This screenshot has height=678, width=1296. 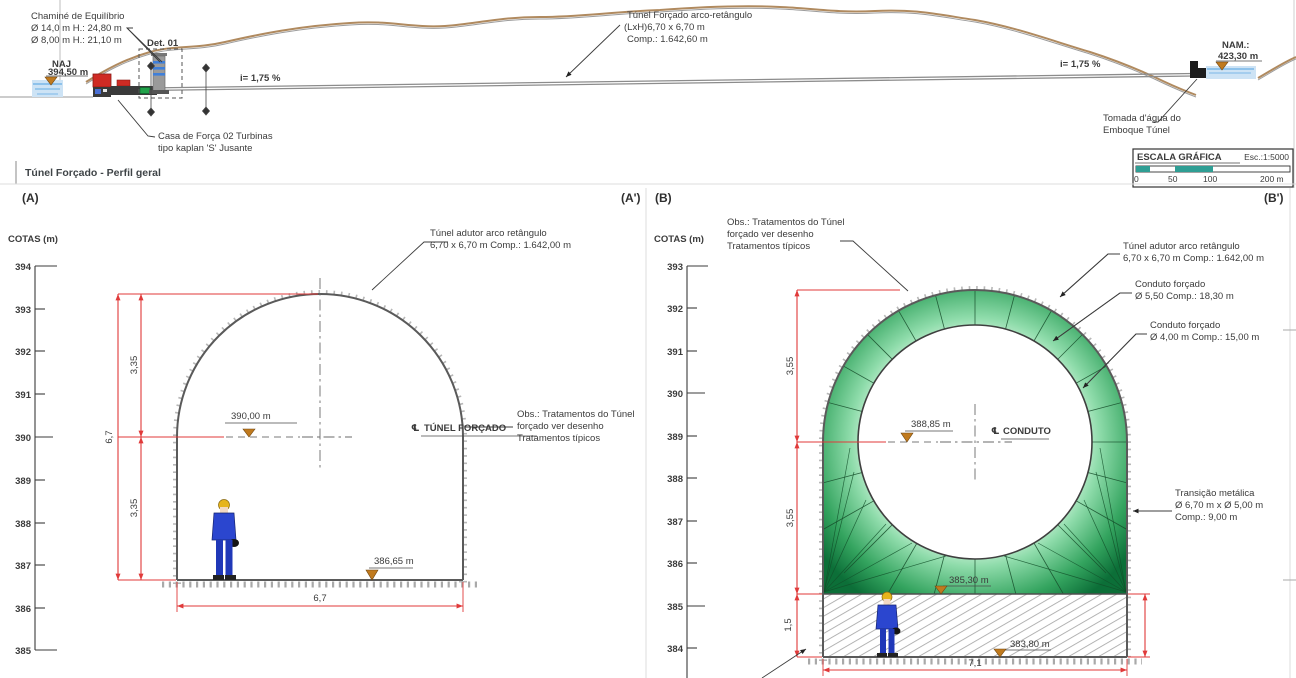 What do you see at coordinates (1198, 69) in the screenshot?
I see `intake-block` at bounding box center [1198, 69].